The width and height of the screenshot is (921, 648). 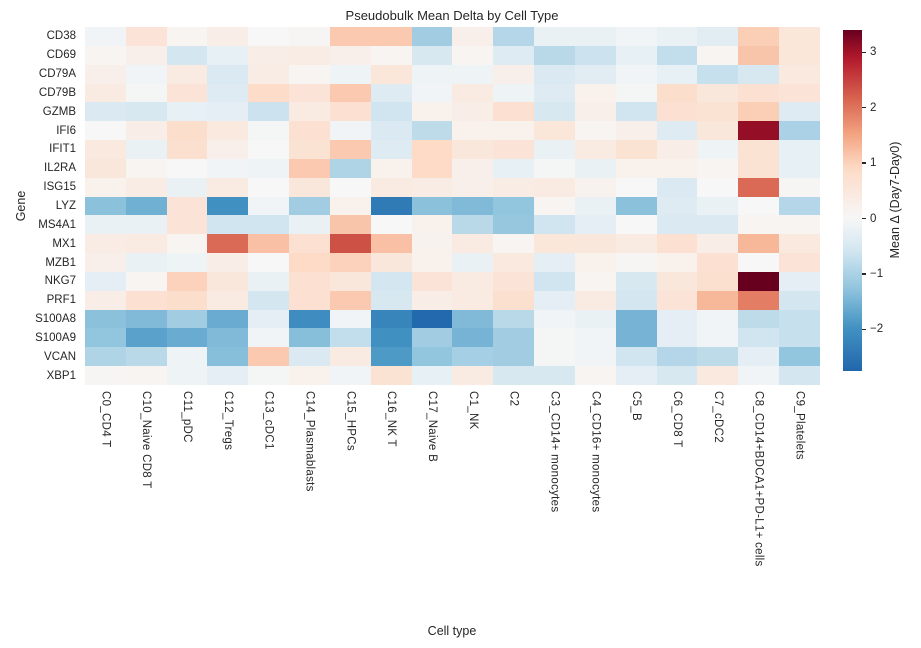 What do you see at coordinates (873, 107) in the screenshot?
I see `colorbar-tick-label: 2` at bounding box center [873, 107].